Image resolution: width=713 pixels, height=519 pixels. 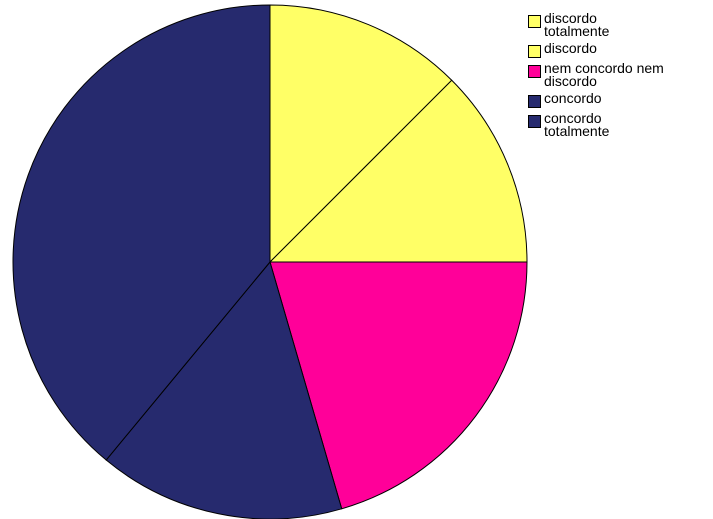 I want to click on legend-item-nem-concordo-nem-discordo: nem concordo nem discordo, so click(x=618, y=74).